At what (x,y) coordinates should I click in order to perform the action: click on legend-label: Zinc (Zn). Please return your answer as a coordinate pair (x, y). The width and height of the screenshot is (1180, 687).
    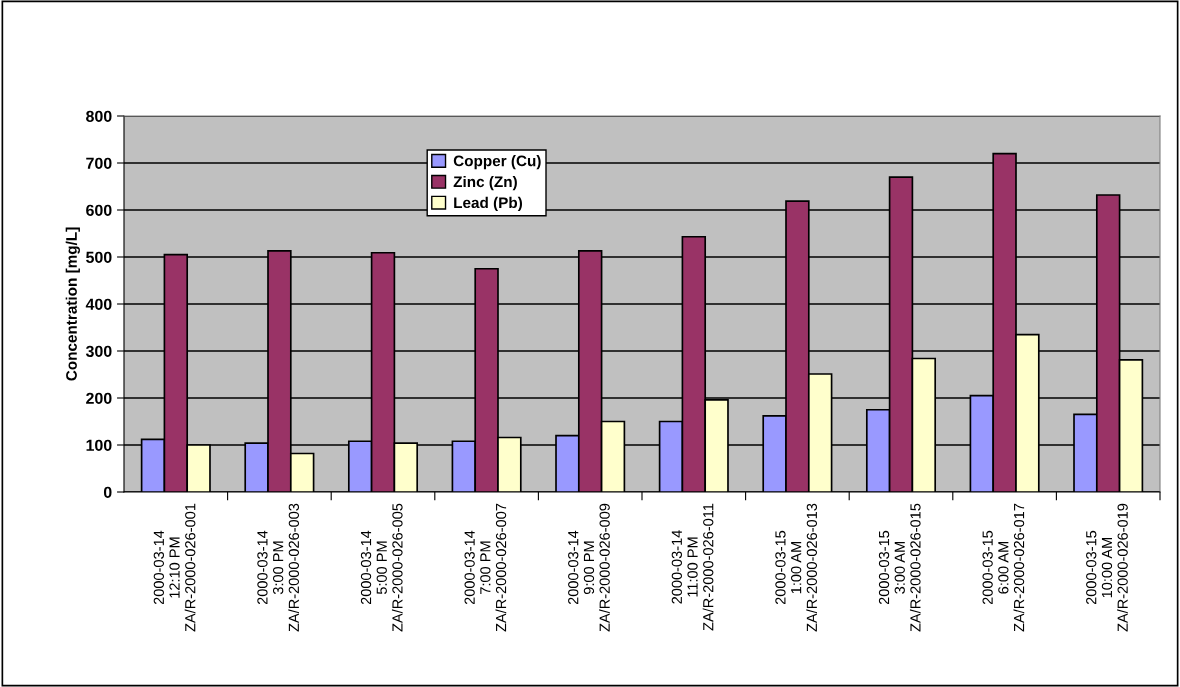
    Looking at the image, I should click on (485, 183).